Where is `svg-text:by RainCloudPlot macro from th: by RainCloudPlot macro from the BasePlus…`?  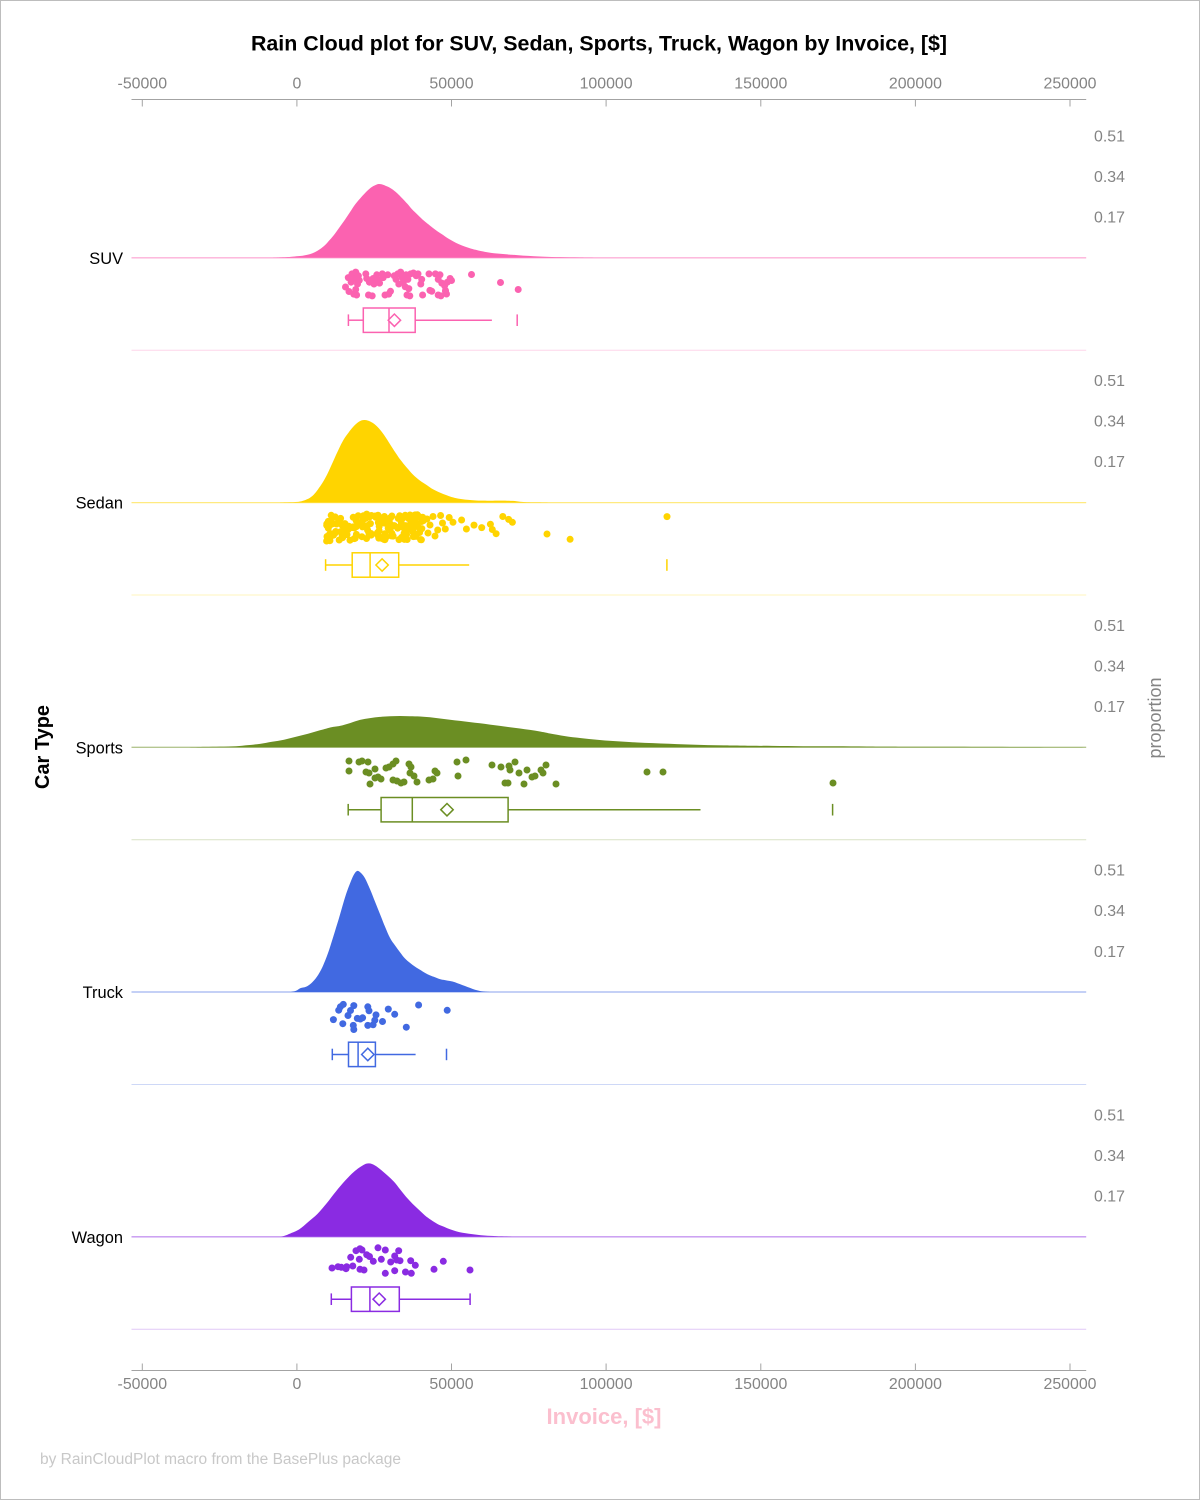 svg-text:by RainCloudPlot macro from th: by RainCloudPlot macro from the BasePlus… is located at coordinates (220, 1459).